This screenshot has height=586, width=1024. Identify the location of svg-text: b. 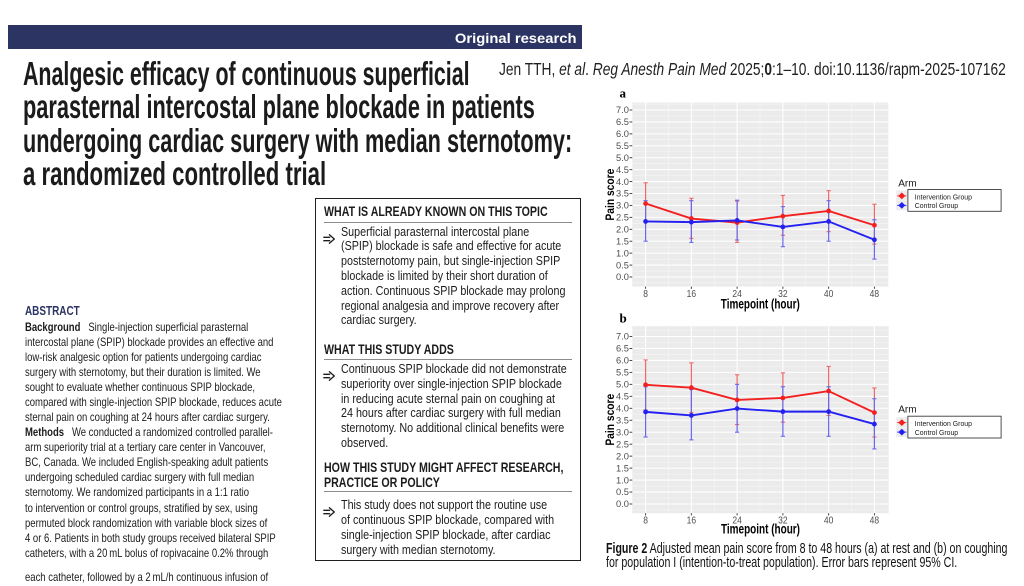
(623, 318).